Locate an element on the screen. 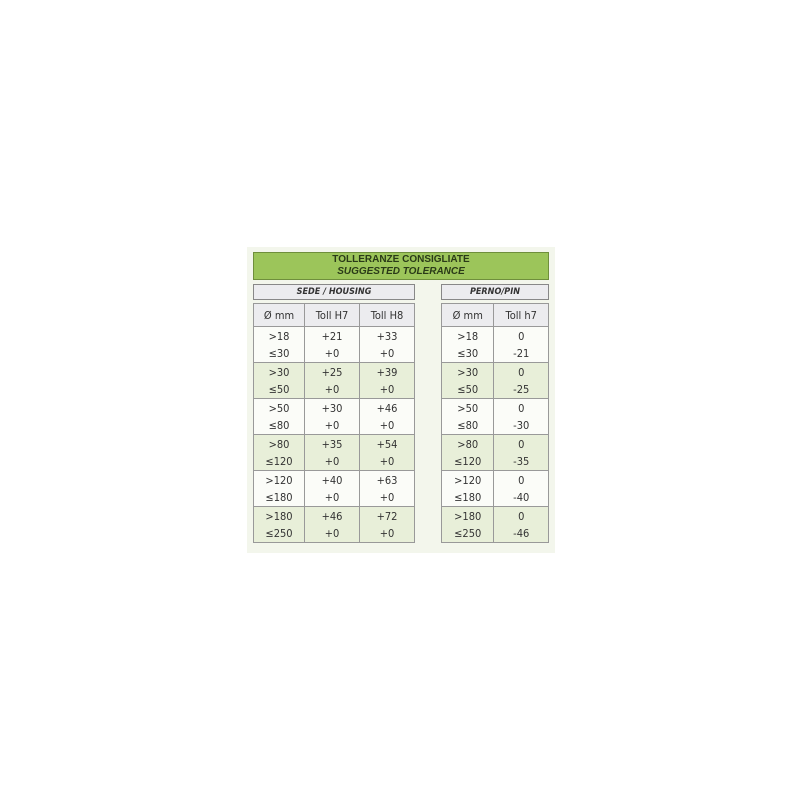  table-row: >30 ≤50 0 -25 is located at coordinates (494, 380).